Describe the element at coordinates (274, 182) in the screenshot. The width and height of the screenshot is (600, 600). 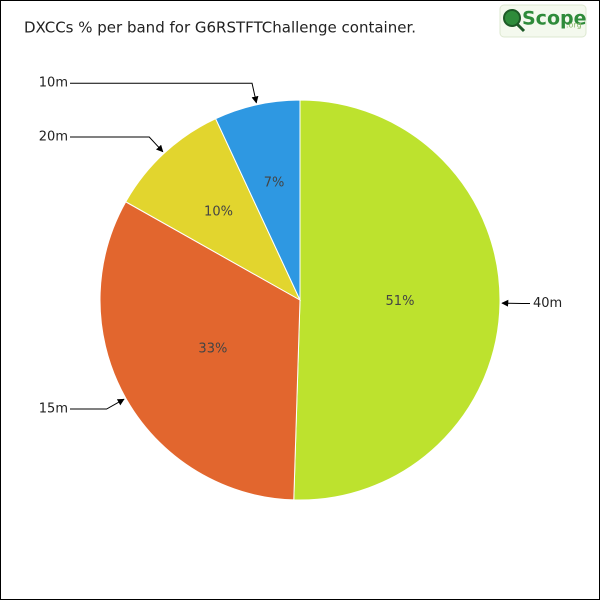
I see `slice-label: 7%` at that location.